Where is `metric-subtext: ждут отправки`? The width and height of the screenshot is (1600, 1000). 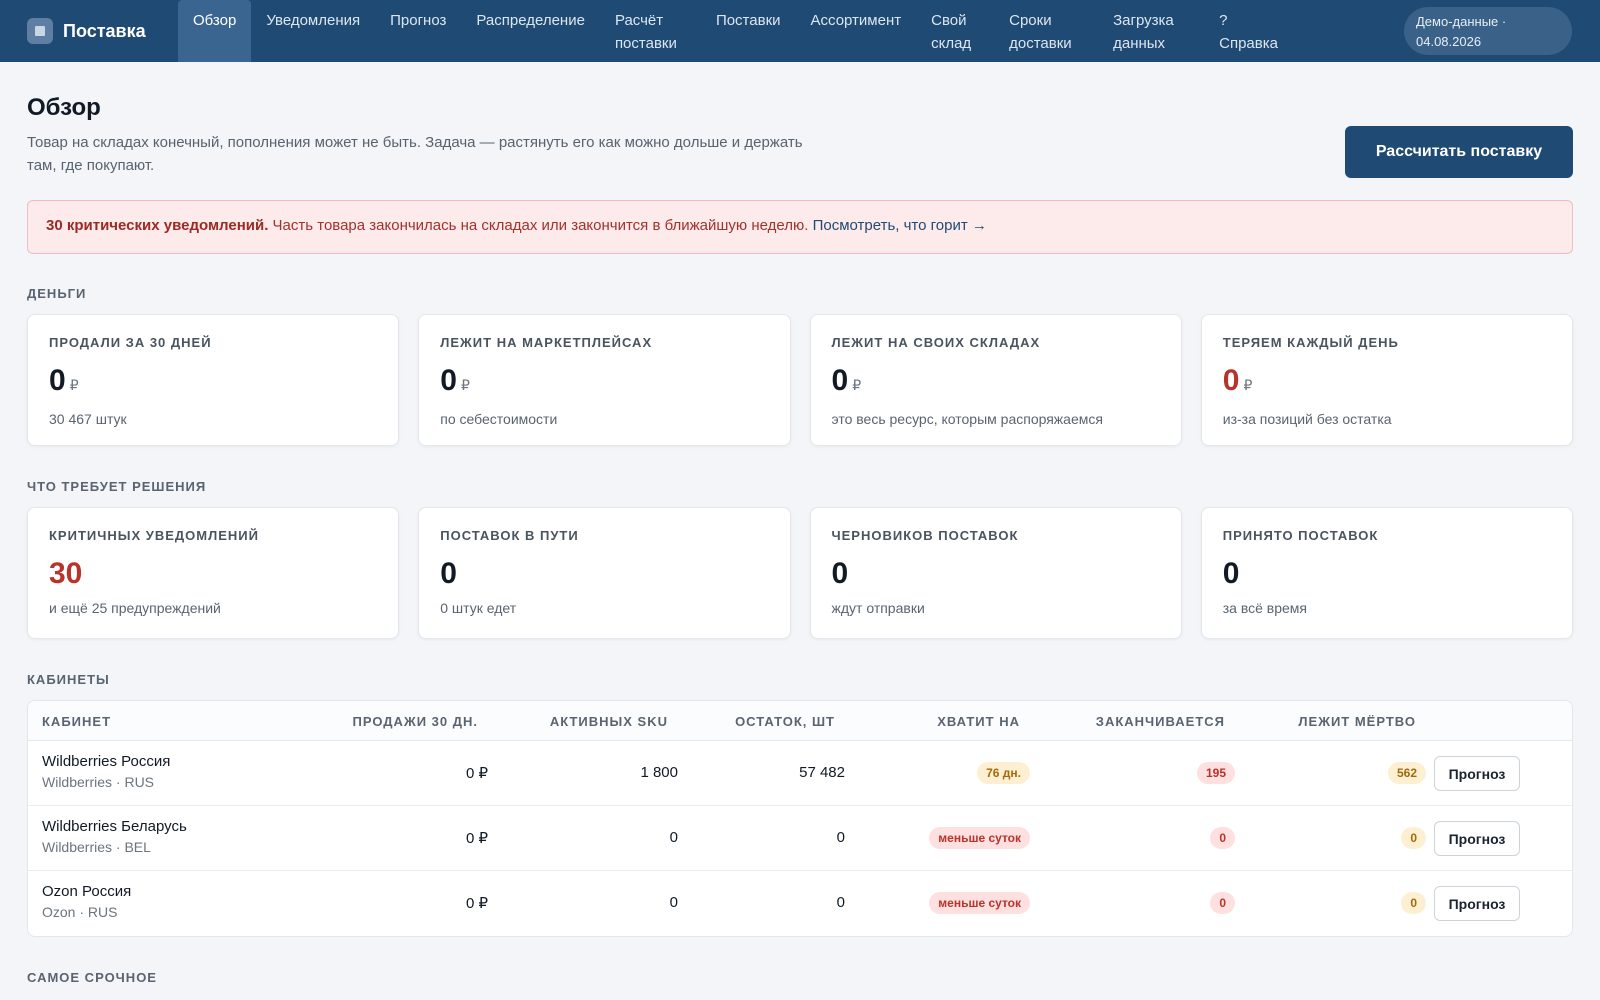
metric-subtext: ждут отправки is located at coordinates (878, 608).